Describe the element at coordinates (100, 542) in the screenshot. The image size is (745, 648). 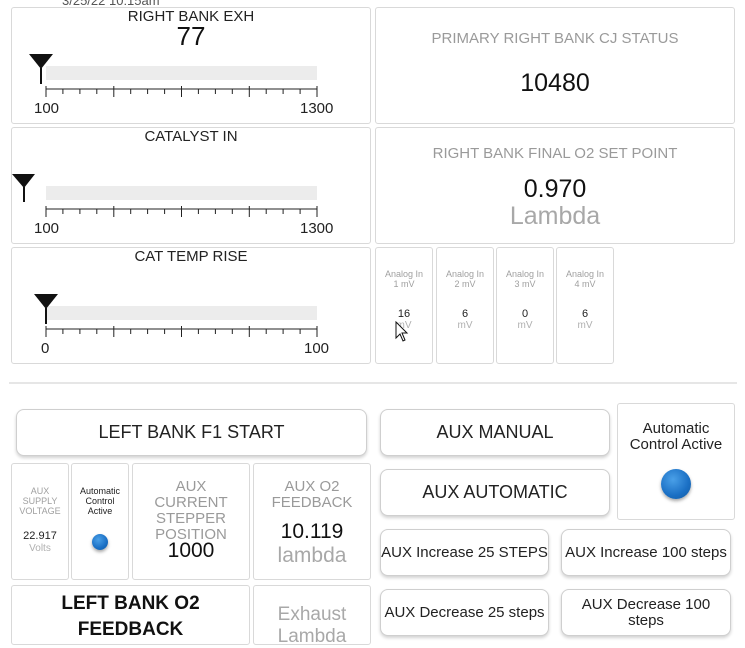
I see `aux-auto-indicator-icon` at that location.